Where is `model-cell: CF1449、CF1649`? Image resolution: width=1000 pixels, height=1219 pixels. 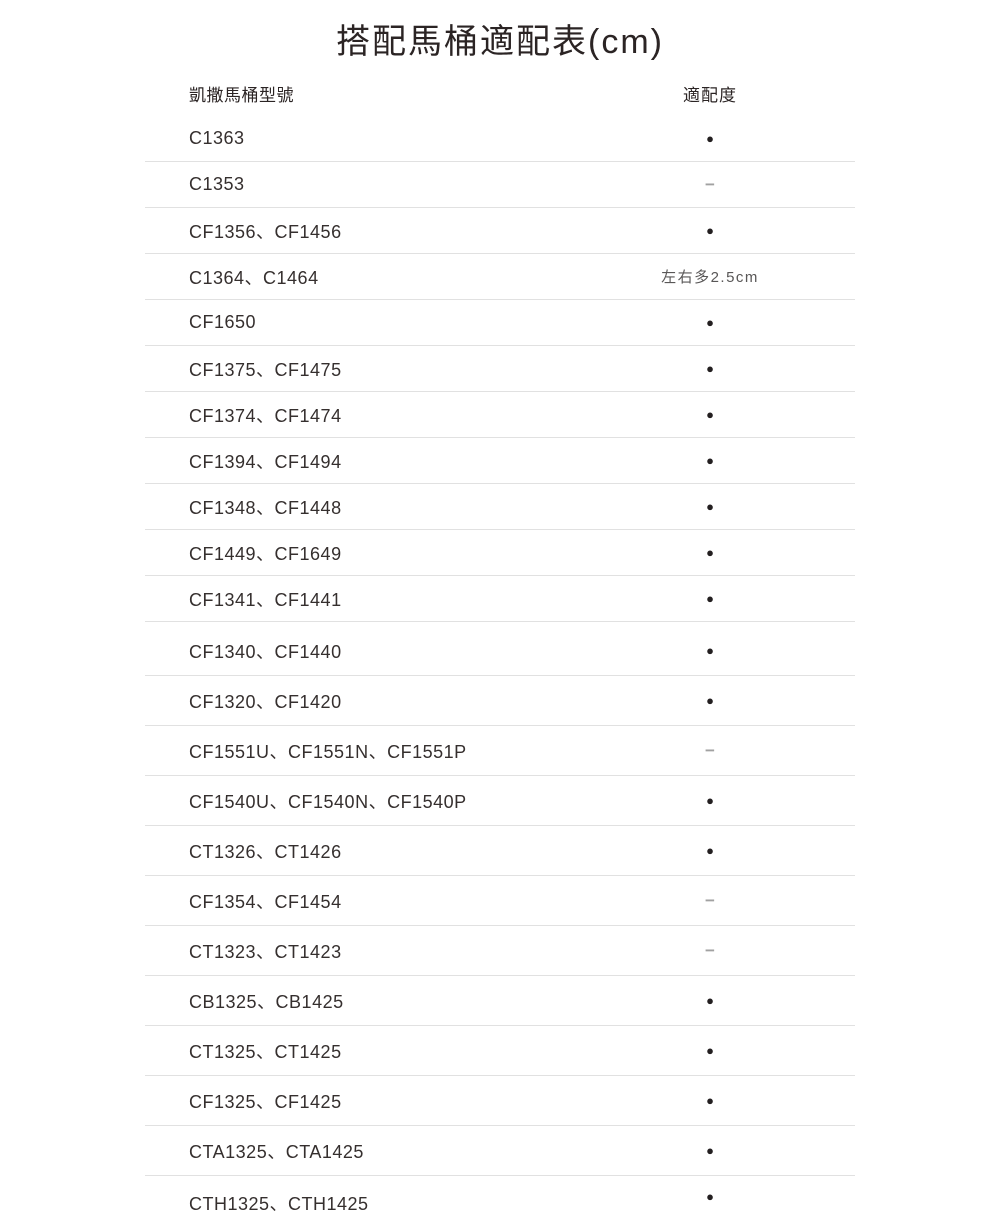 model-cell: CF1449、CF1649 is located at coordinates (265, 553).